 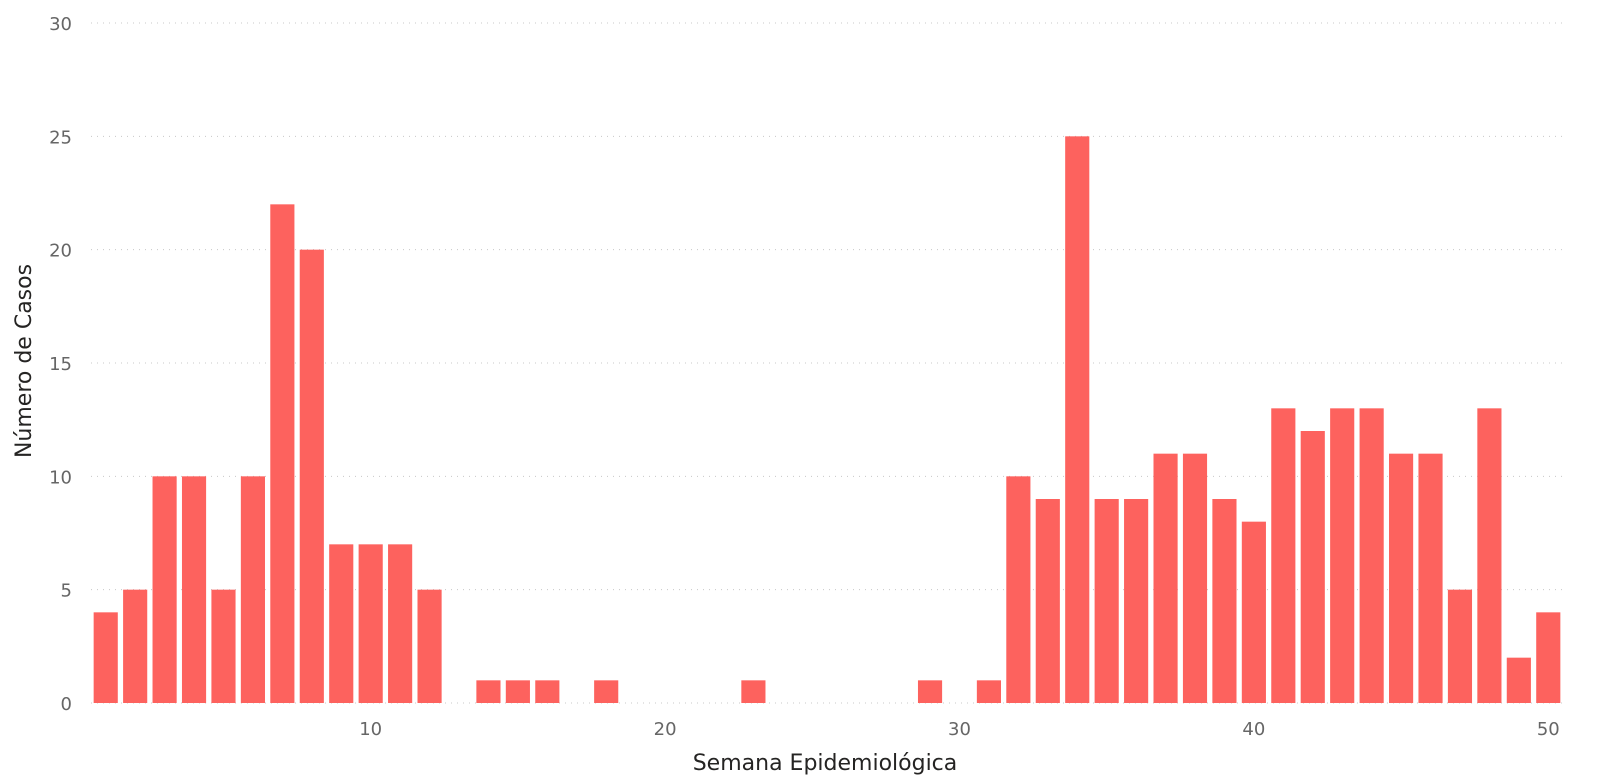 I want to click on y-tick-label: 0, so click(x=66, y=704).